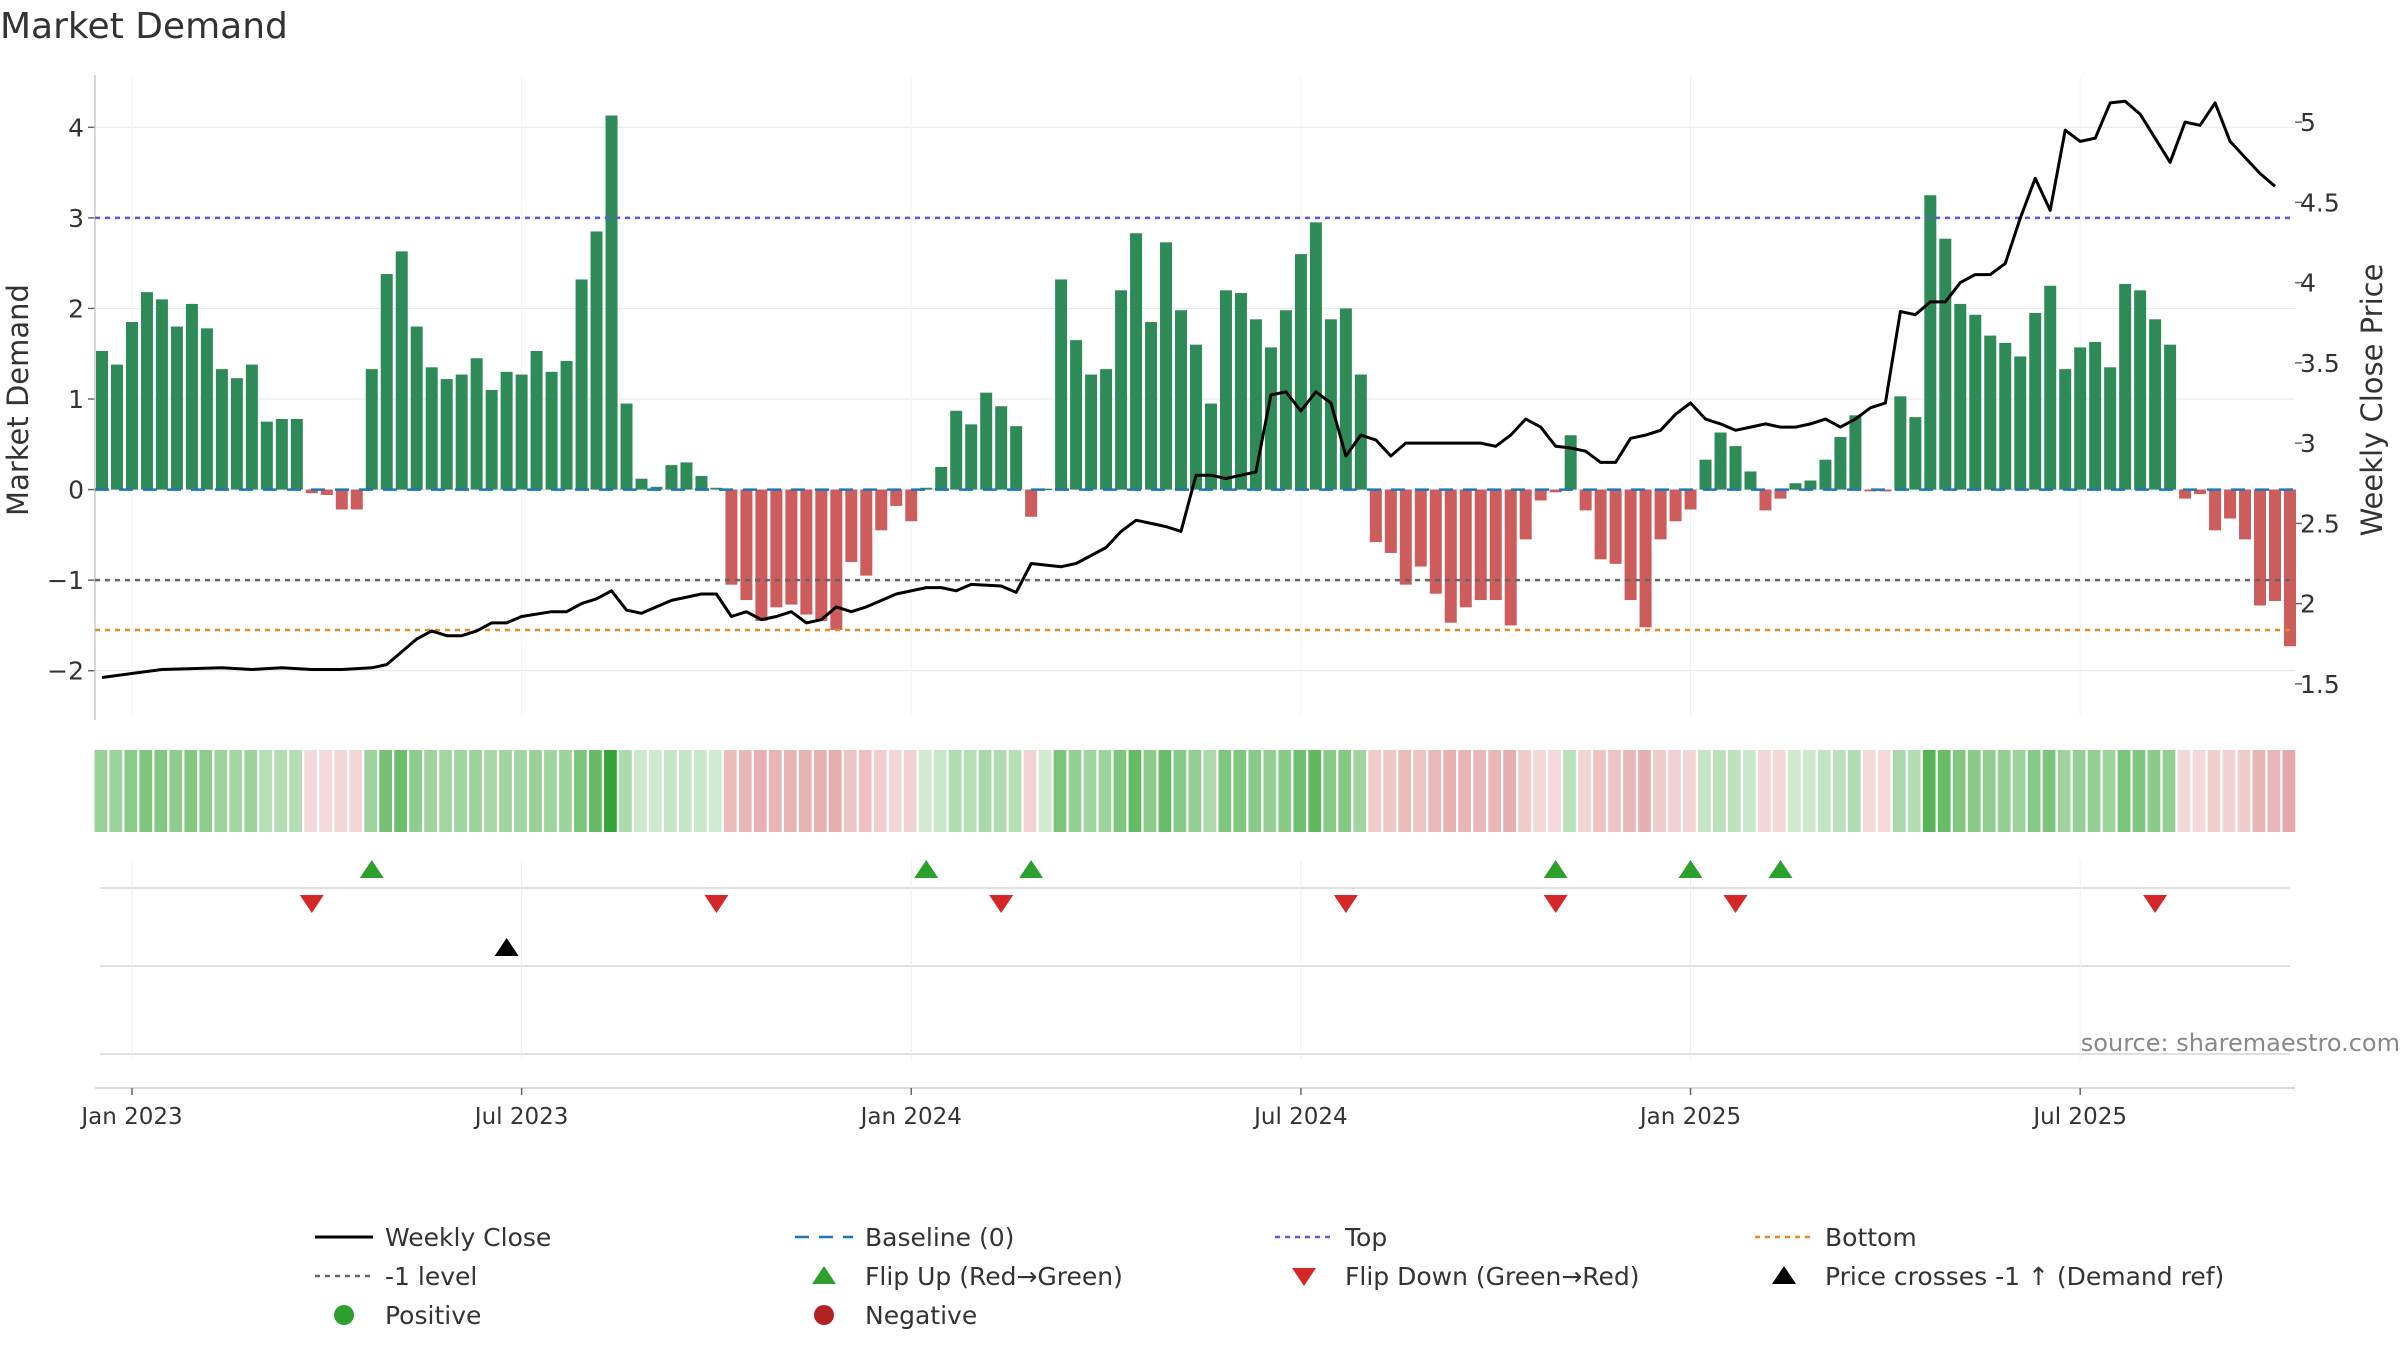 This screenshot has width=2400, height=1350. Describe the element at coordinates (76, 218) in the screenshot. I see `y-tick-label: 3` at that location.